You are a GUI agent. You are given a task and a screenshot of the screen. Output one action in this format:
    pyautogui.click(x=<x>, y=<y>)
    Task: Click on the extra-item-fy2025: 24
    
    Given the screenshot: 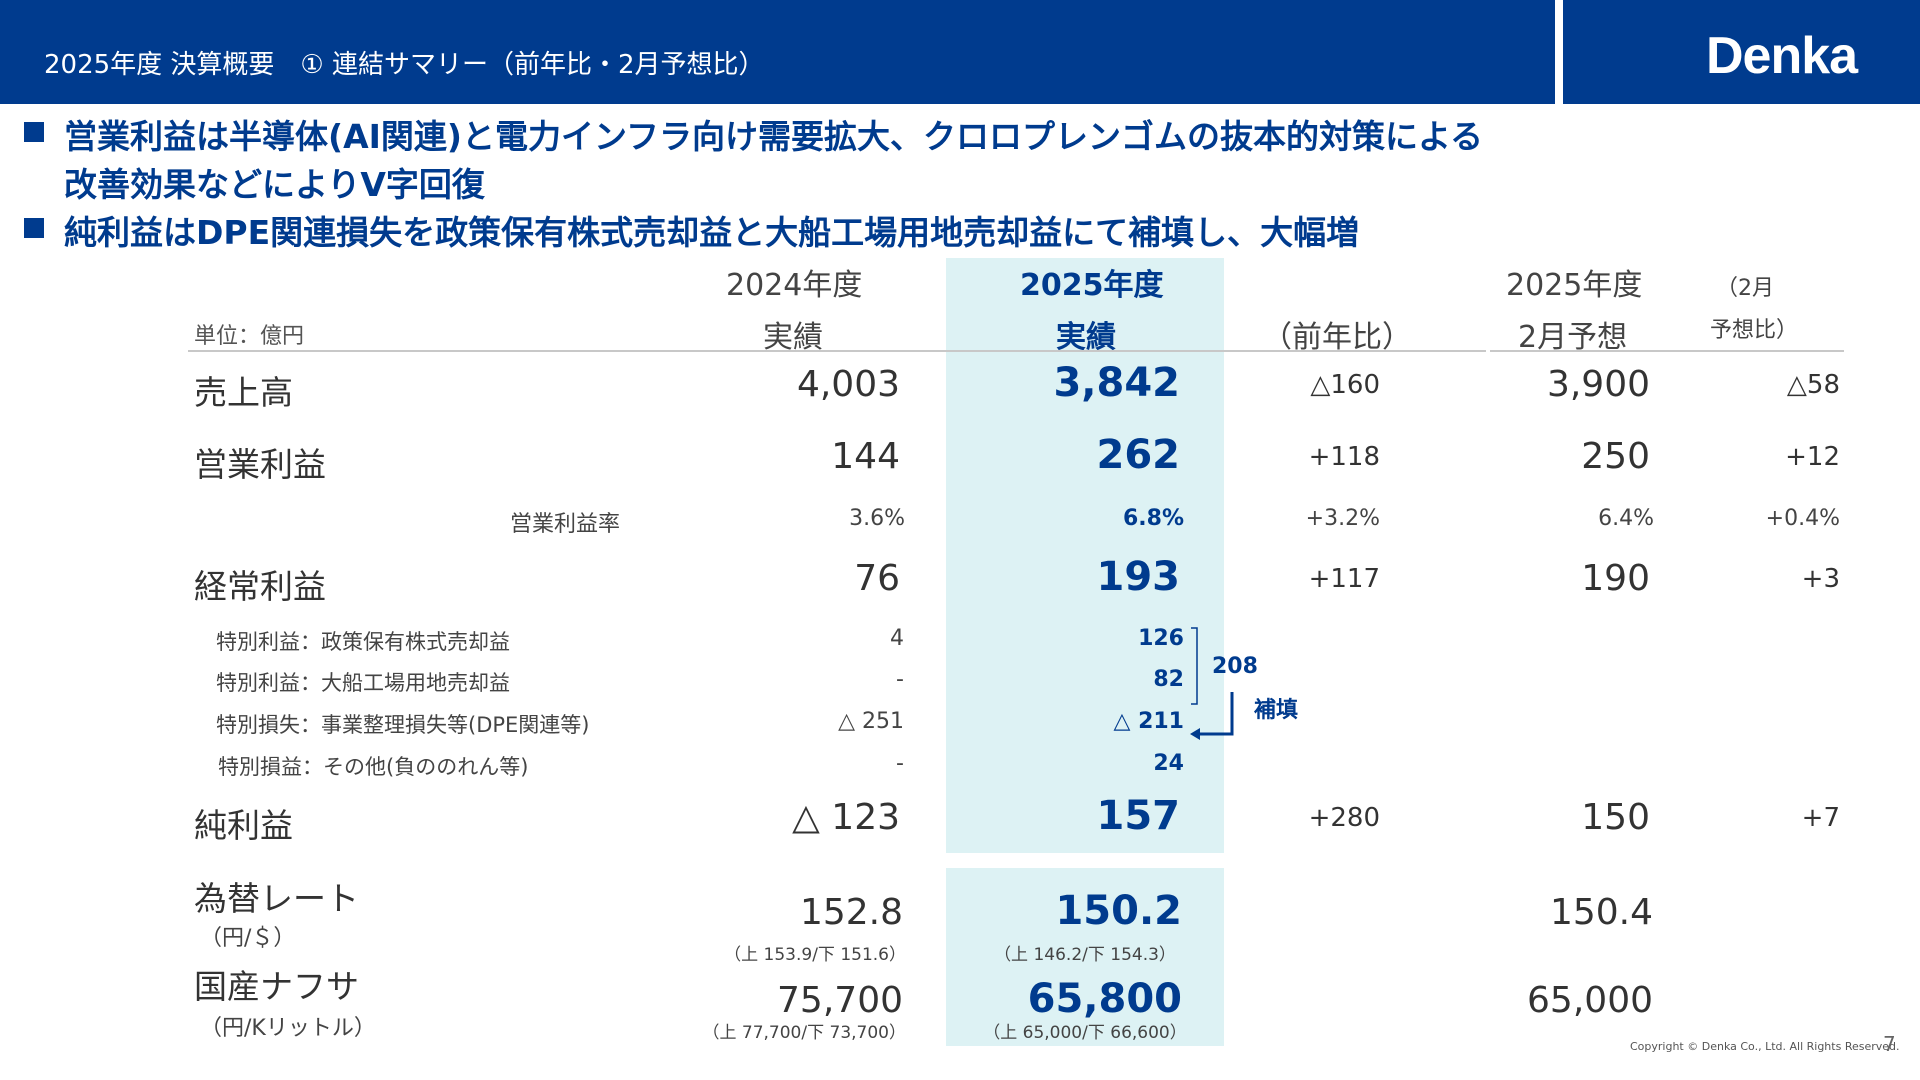 What is the action you would take?
    pyautogui.click(x=1168, y=763)
    